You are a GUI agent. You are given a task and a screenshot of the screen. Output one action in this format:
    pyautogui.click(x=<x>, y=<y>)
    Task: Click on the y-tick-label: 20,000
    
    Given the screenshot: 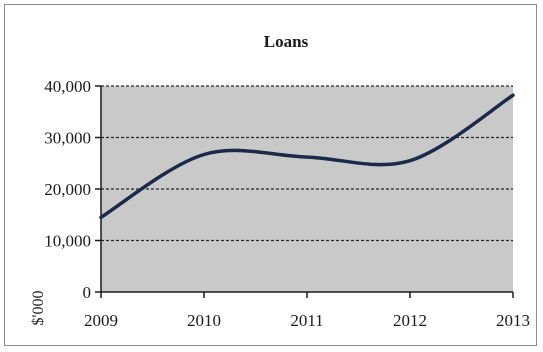 What is the action you would take?
    pyautogui.click(x=67, y=189)
    